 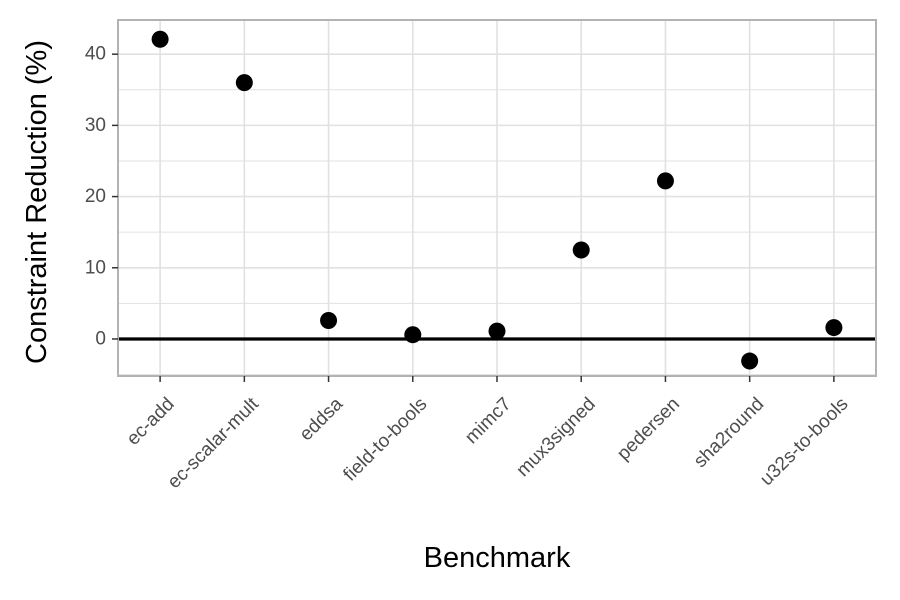 What do you see at coordinates (413, 335) in the screenshot?
I see `data-point-field-to-bools` at bounding box center [413, 335].